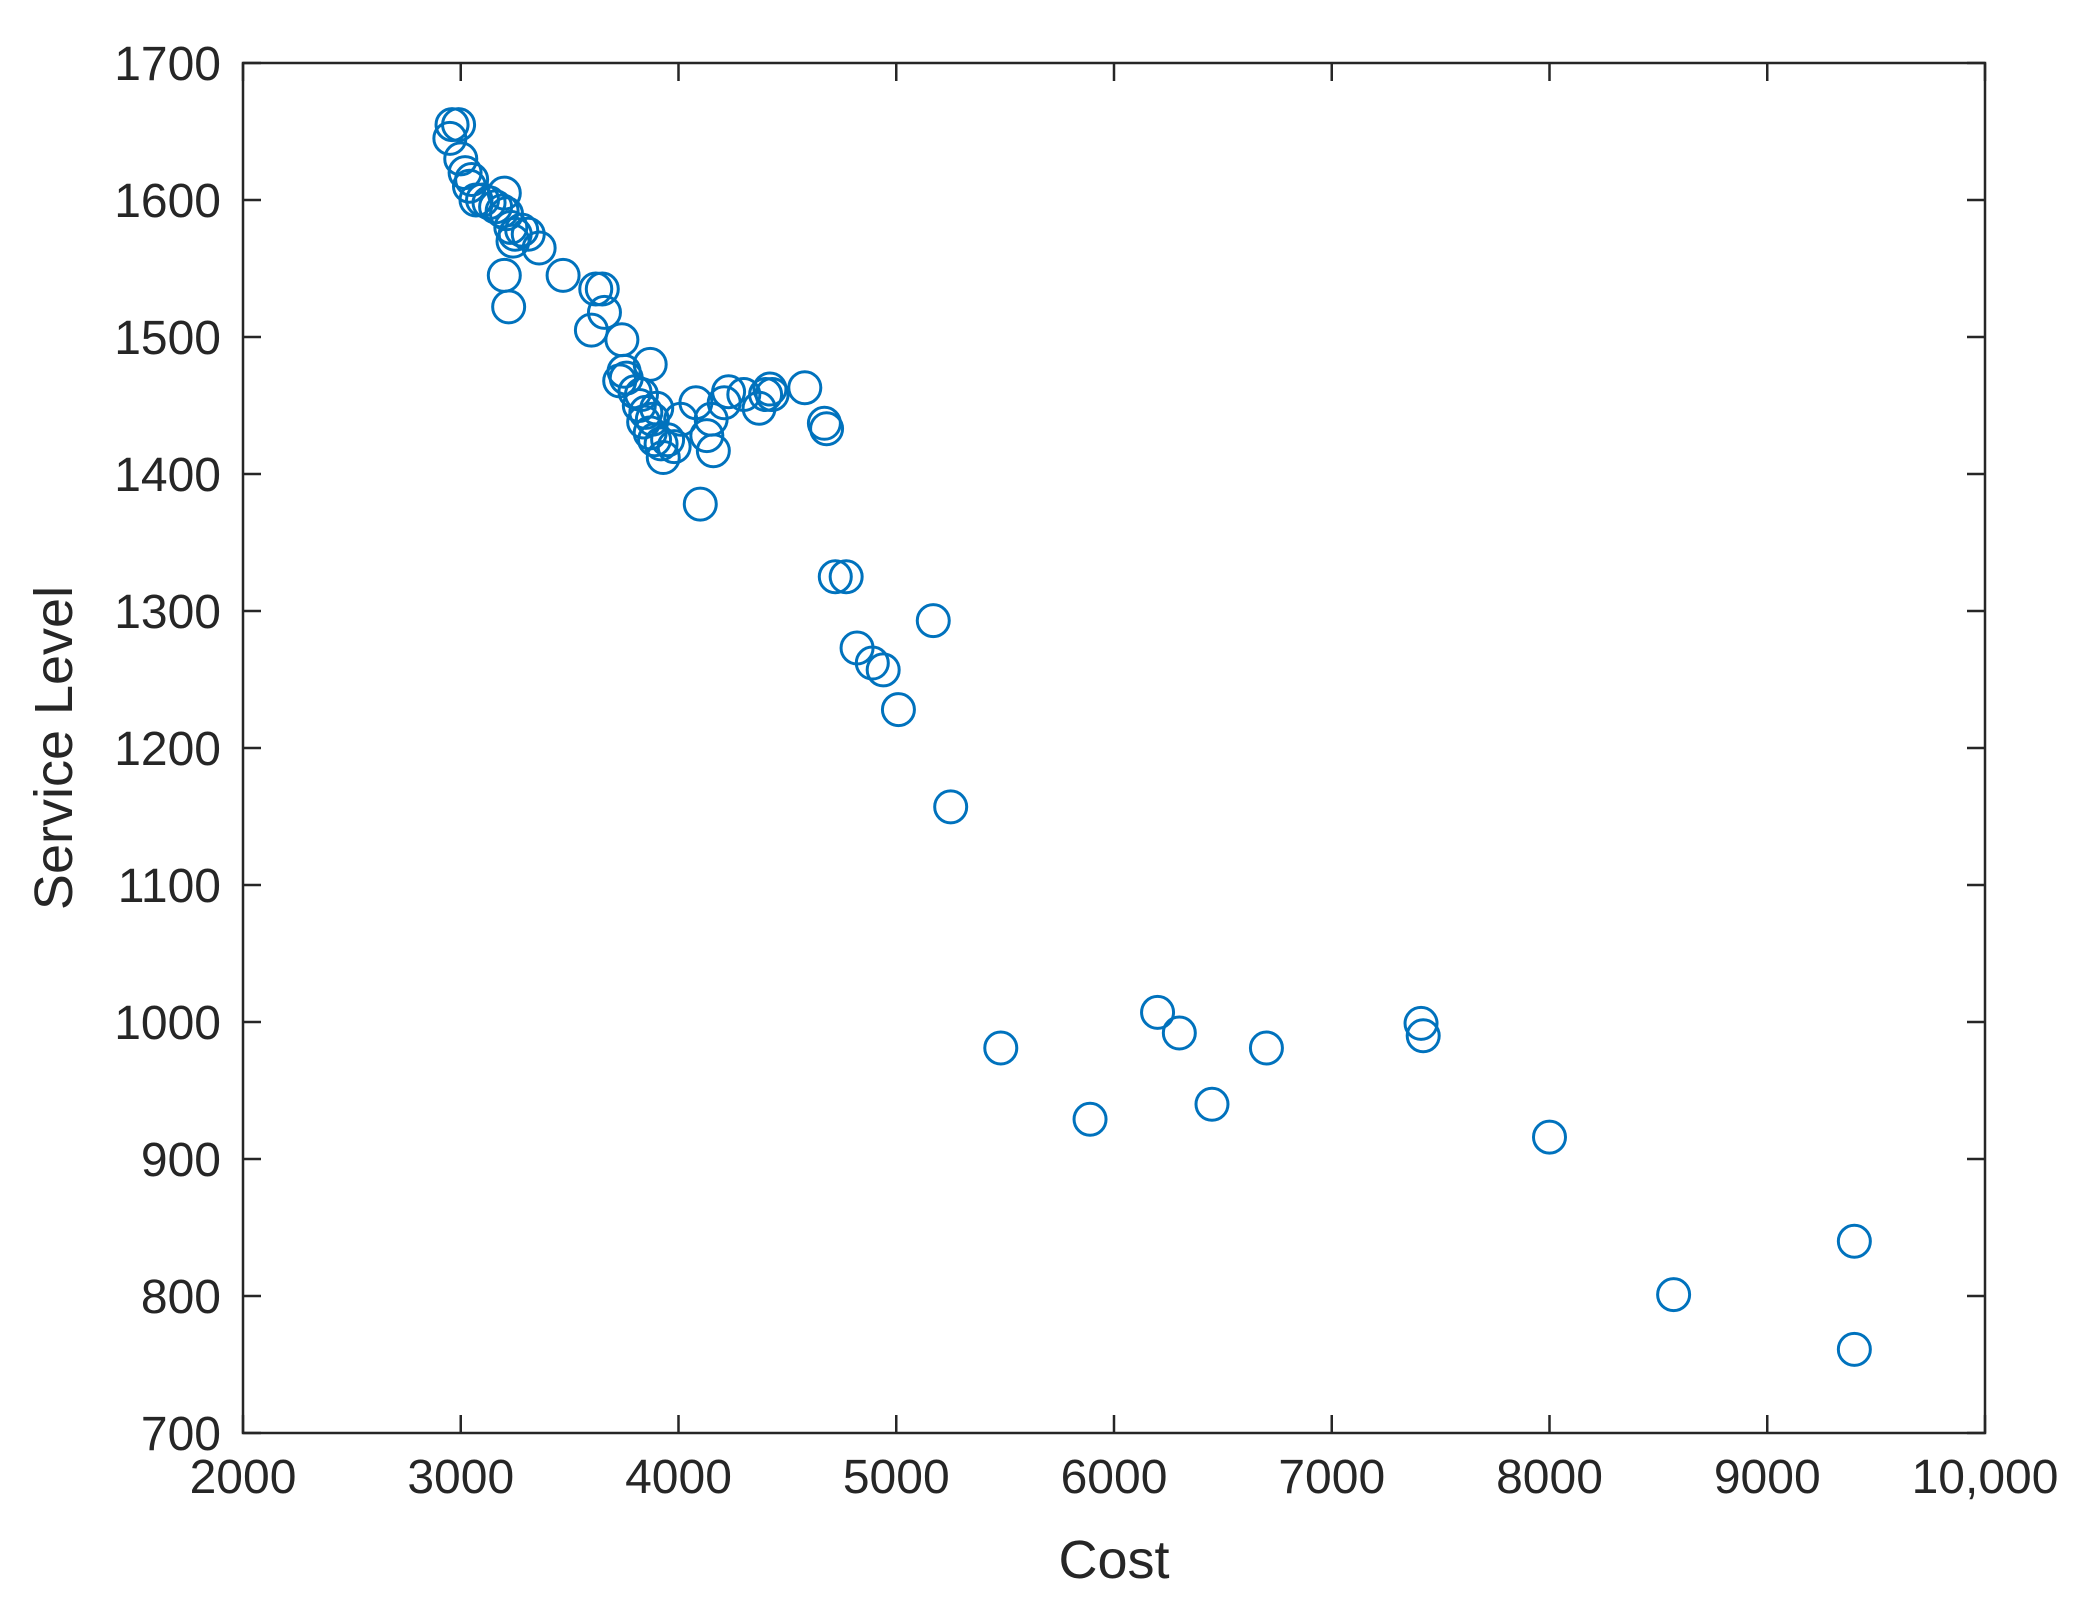 This screenshot has height=1619, width=2089. What do you see at coordinates (181, 1434) in the screenshot?
I see `y-tick-label: 700` at bounding box center [181, 1434].